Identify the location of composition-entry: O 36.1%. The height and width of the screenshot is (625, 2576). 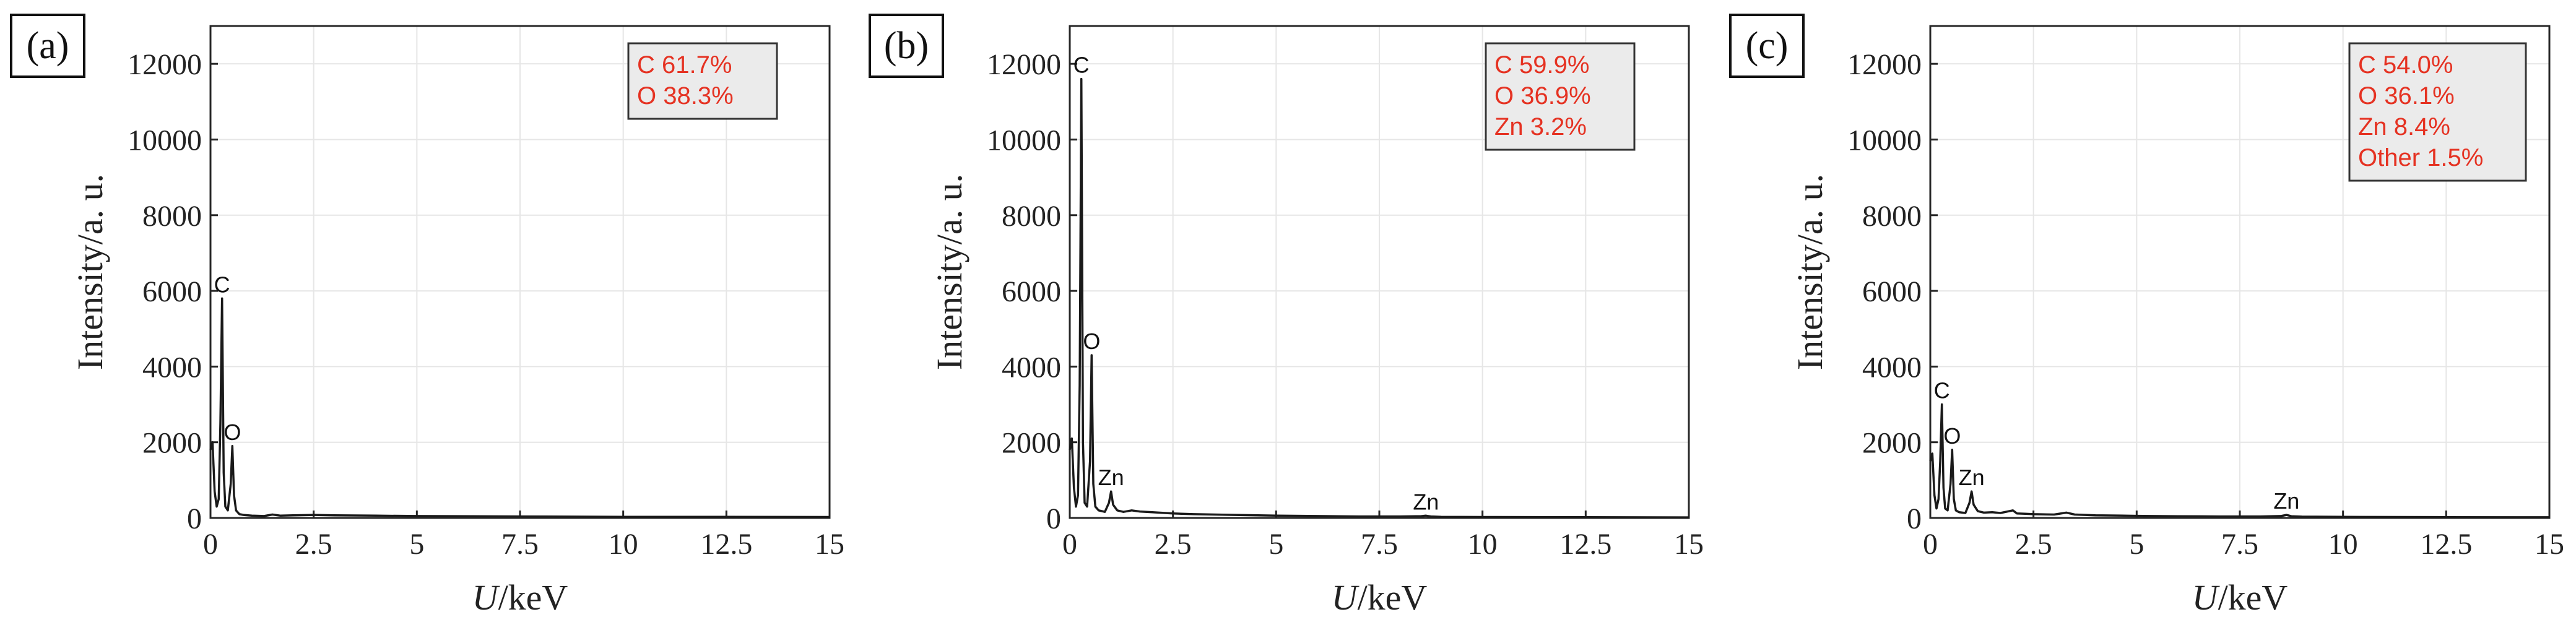
(2406, 96).